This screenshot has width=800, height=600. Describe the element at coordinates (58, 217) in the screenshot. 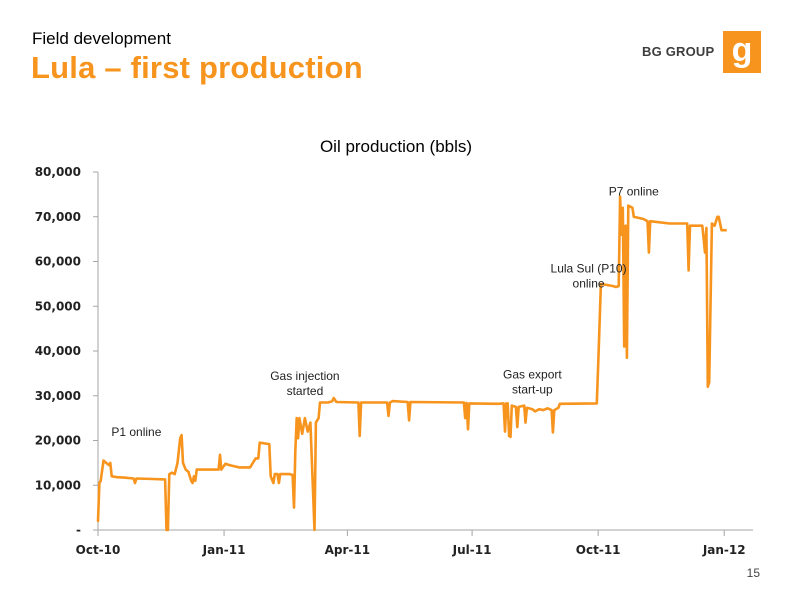

I see `y-tick-label: 70,000` at that location.